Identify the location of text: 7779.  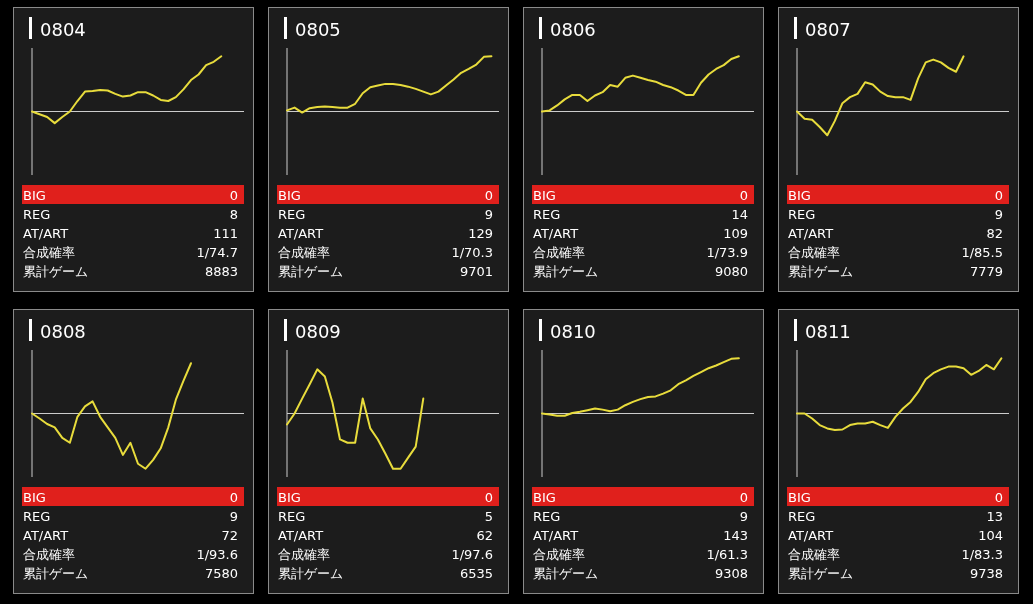
(986, 271).